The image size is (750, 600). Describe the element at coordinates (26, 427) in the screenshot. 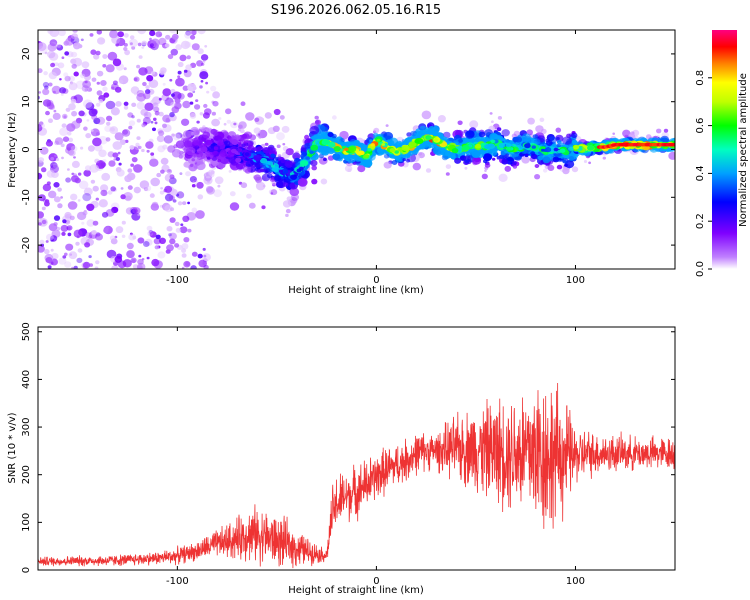

I see `y-tick-label: 300` at that location.